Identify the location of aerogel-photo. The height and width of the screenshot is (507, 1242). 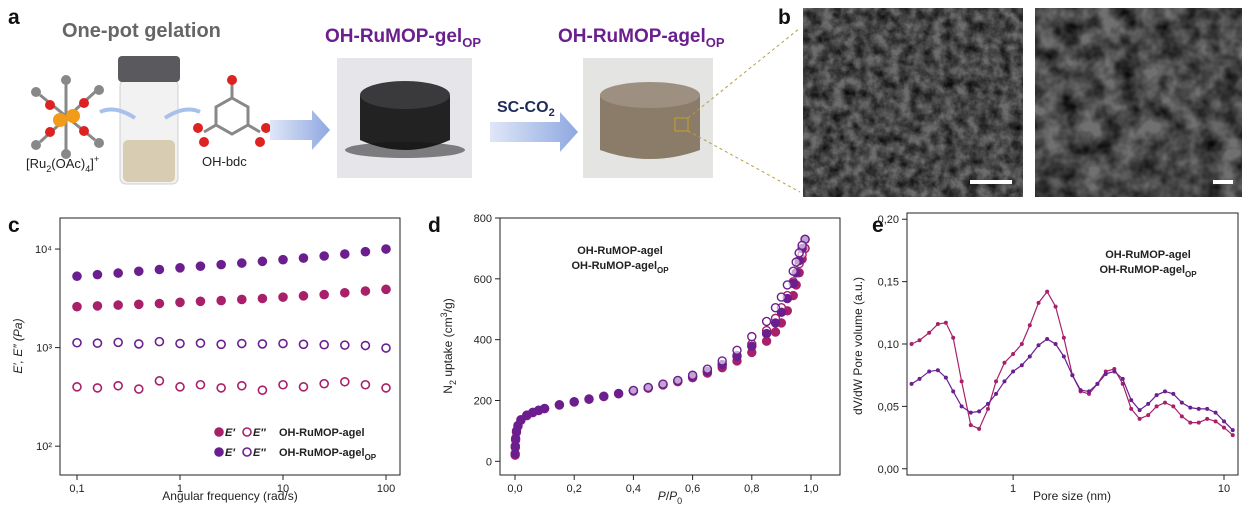
(648, 118).